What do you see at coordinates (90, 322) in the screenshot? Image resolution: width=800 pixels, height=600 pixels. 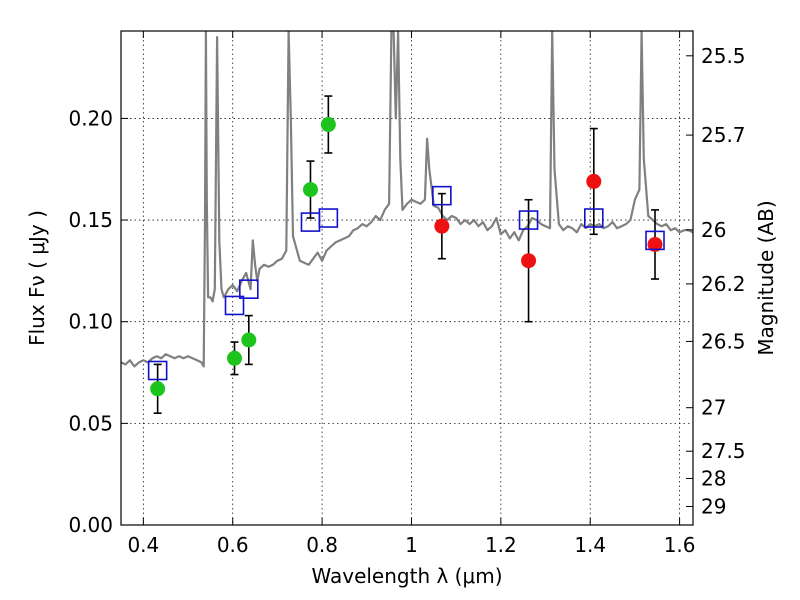 I see `y-tick-label: 0.10` at bounding box center [90, 322].